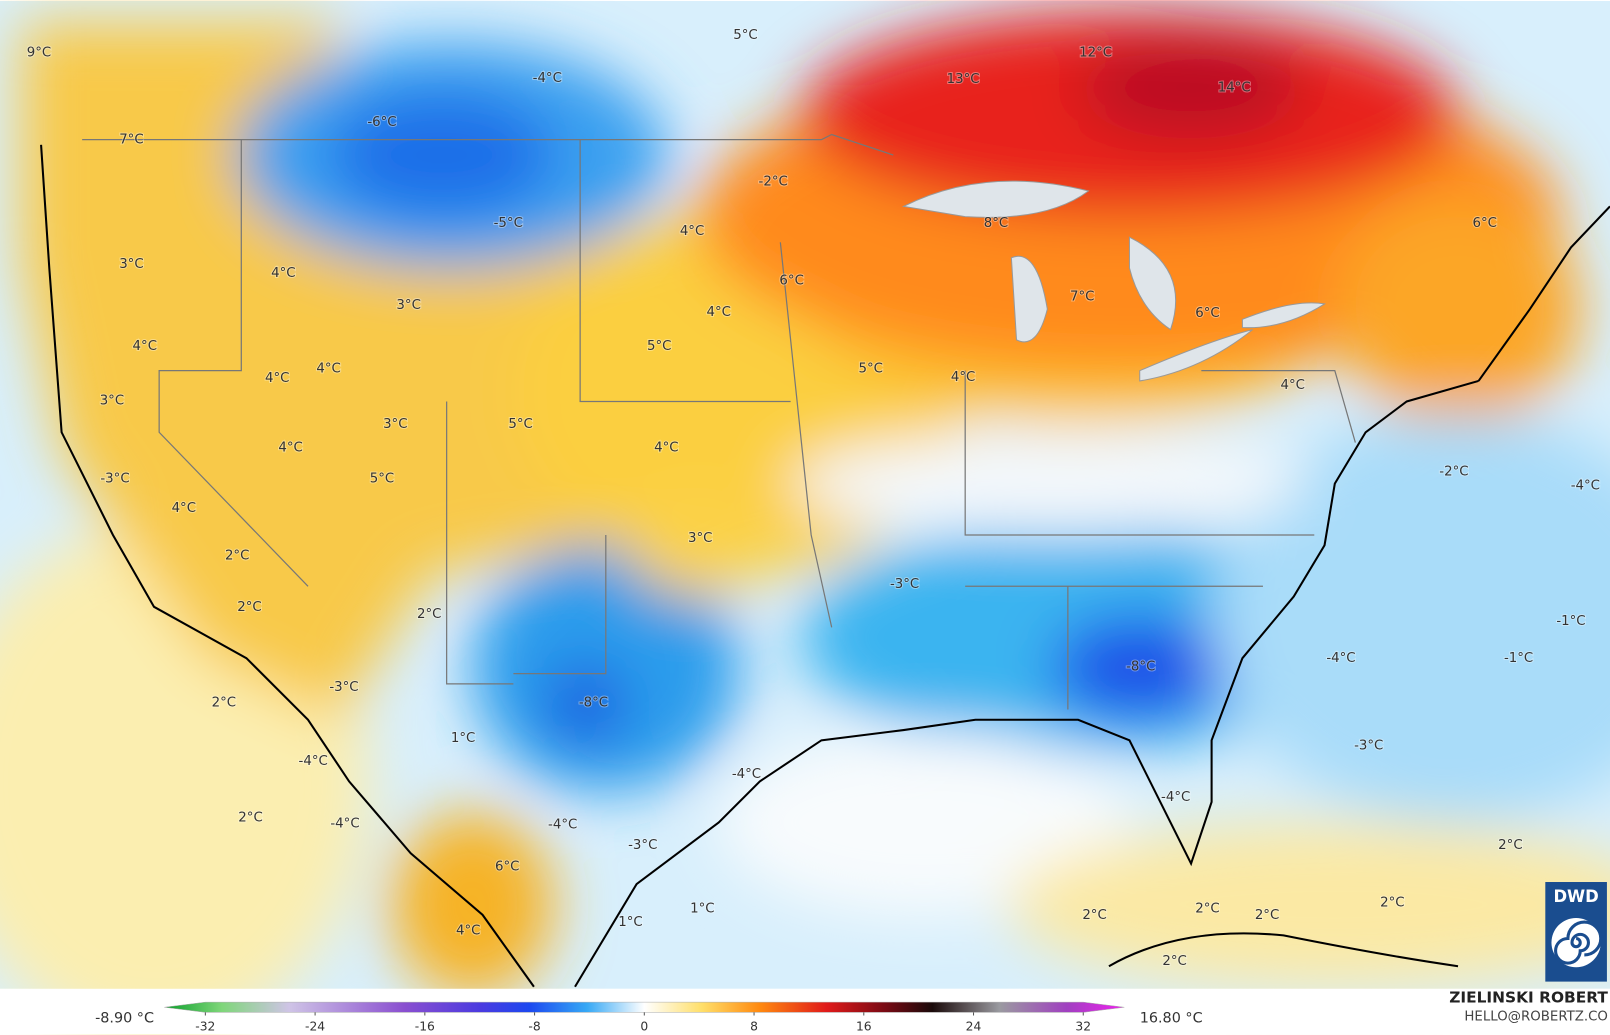  What do you see at coordinates (315, 1026) in the screenshot?
I see `colorbar-tick-label: -24` at bounding box center [315, 1026].